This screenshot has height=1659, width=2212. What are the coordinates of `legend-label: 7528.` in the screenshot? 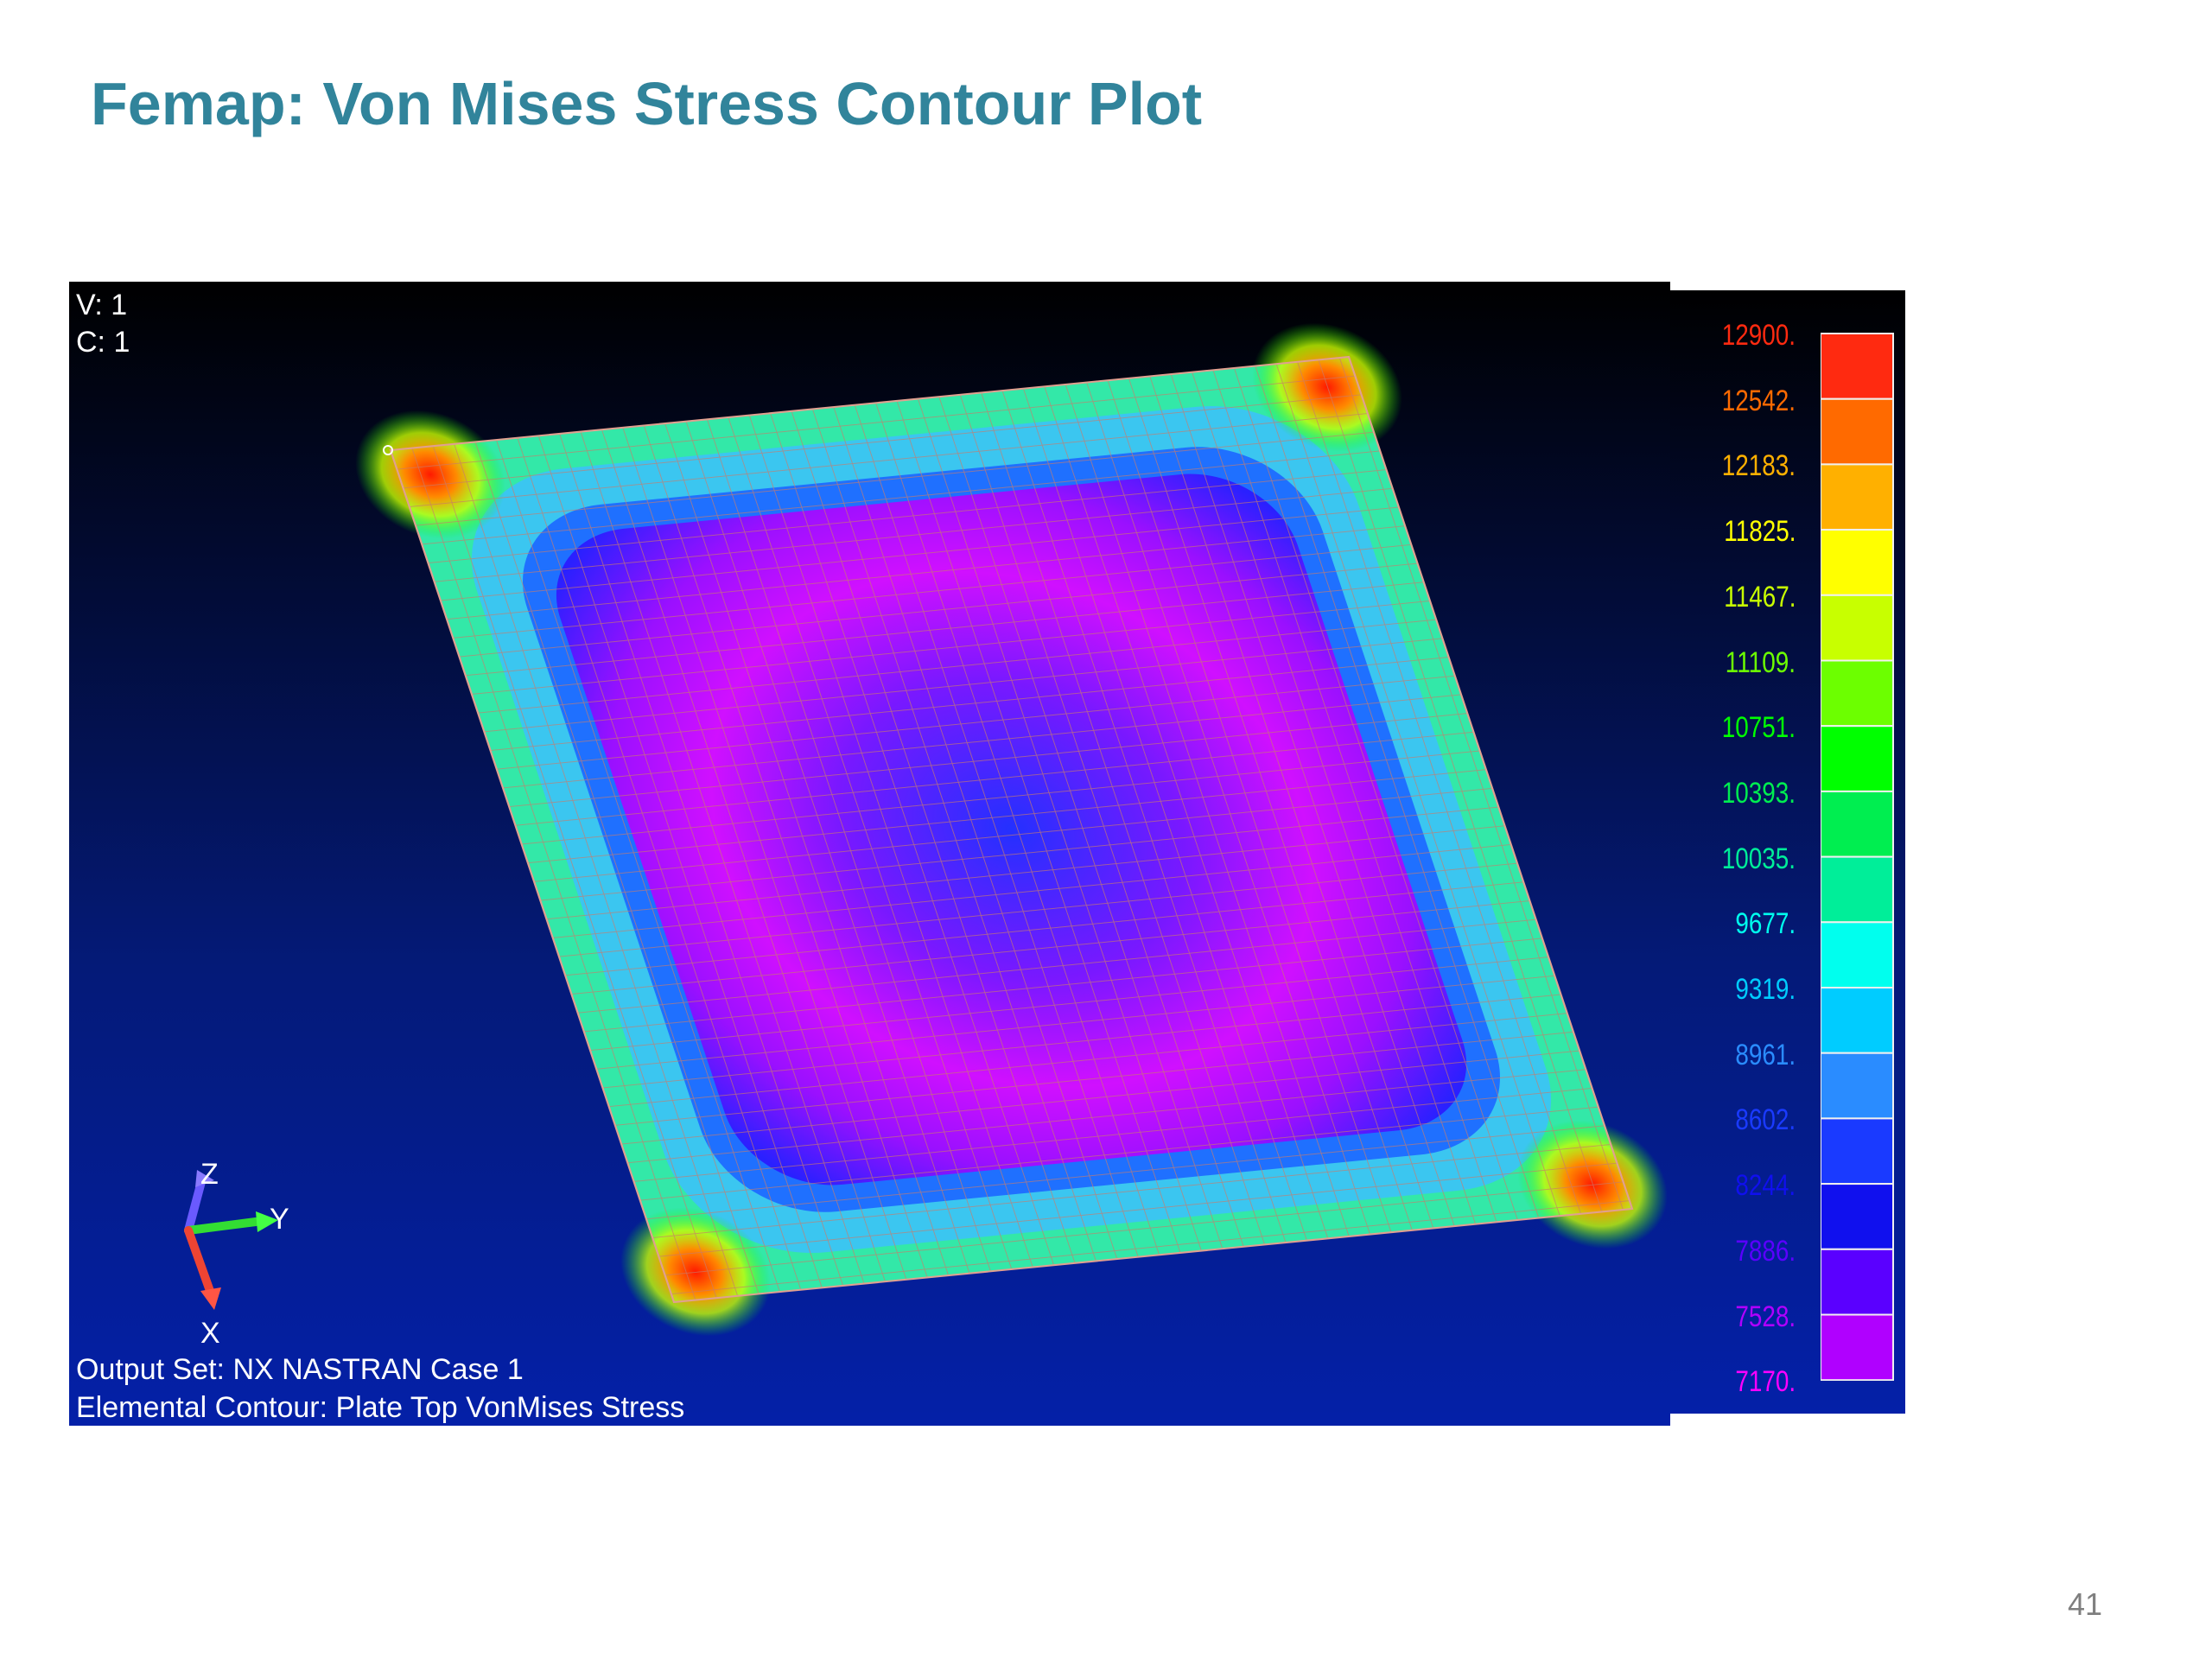 It's located at (1765, 1316).